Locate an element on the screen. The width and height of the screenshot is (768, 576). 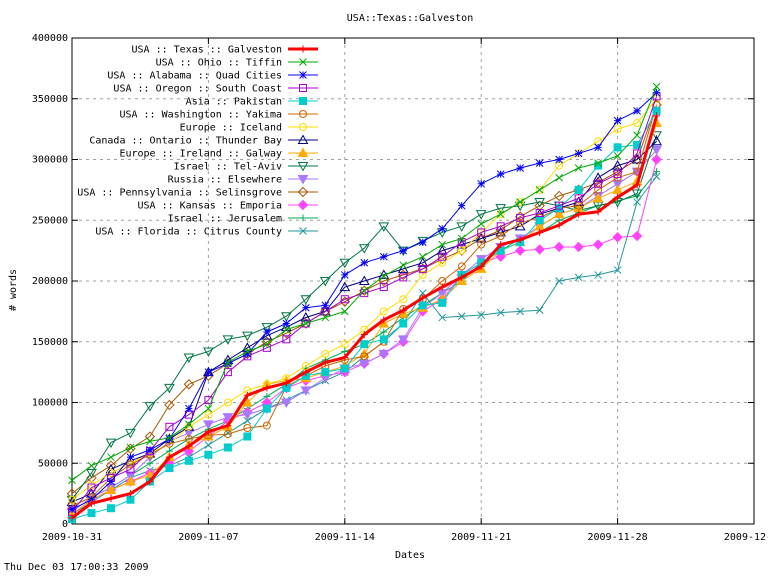
legend-label: USA :: Oregon :: South Coast is located at coordinates (197, 89).